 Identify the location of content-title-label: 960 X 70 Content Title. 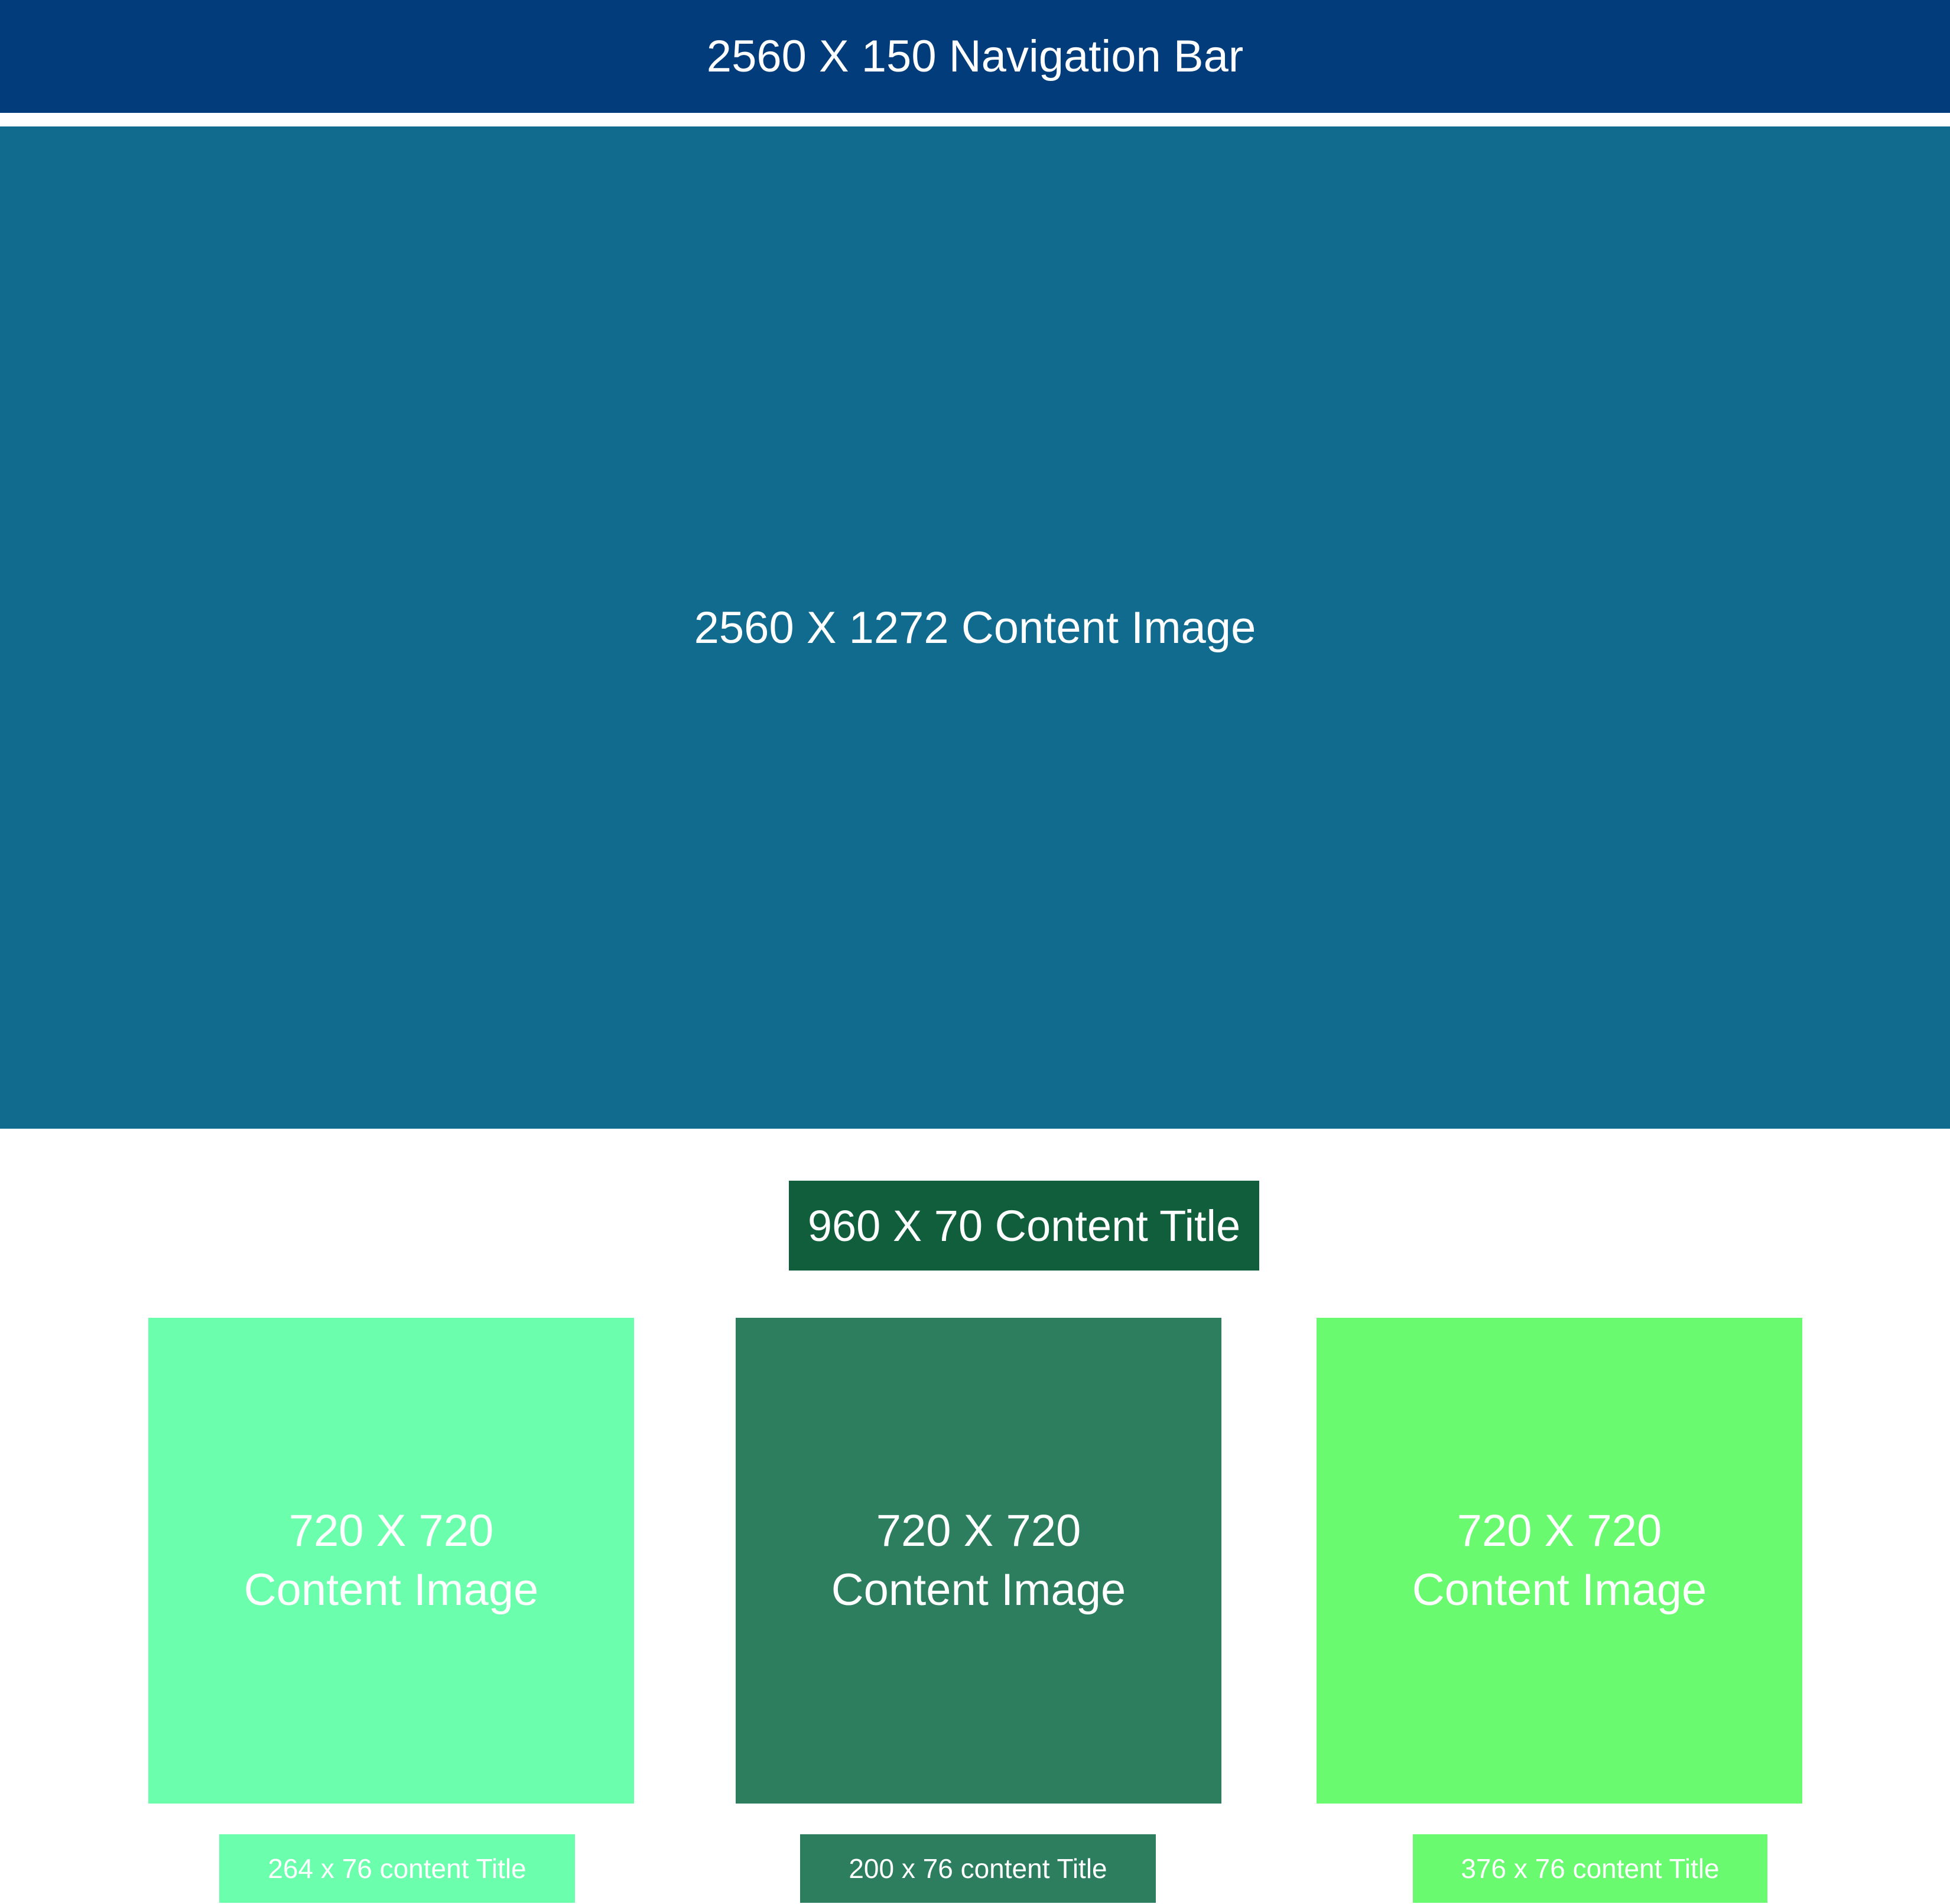
(1024, 1225).